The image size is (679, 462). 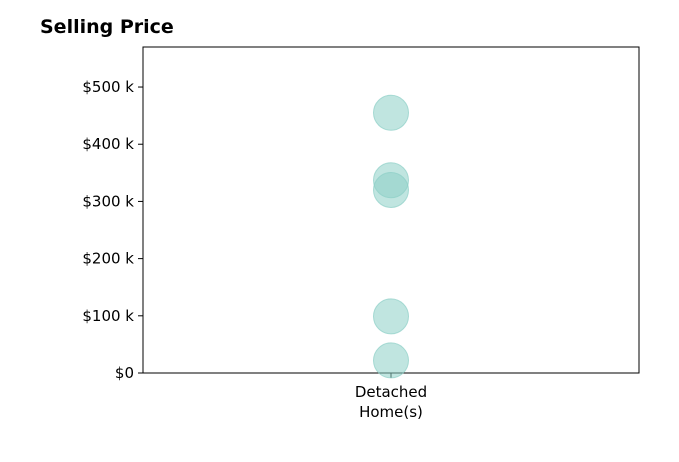 I want to click on data-points, so click(x=391, y=236).